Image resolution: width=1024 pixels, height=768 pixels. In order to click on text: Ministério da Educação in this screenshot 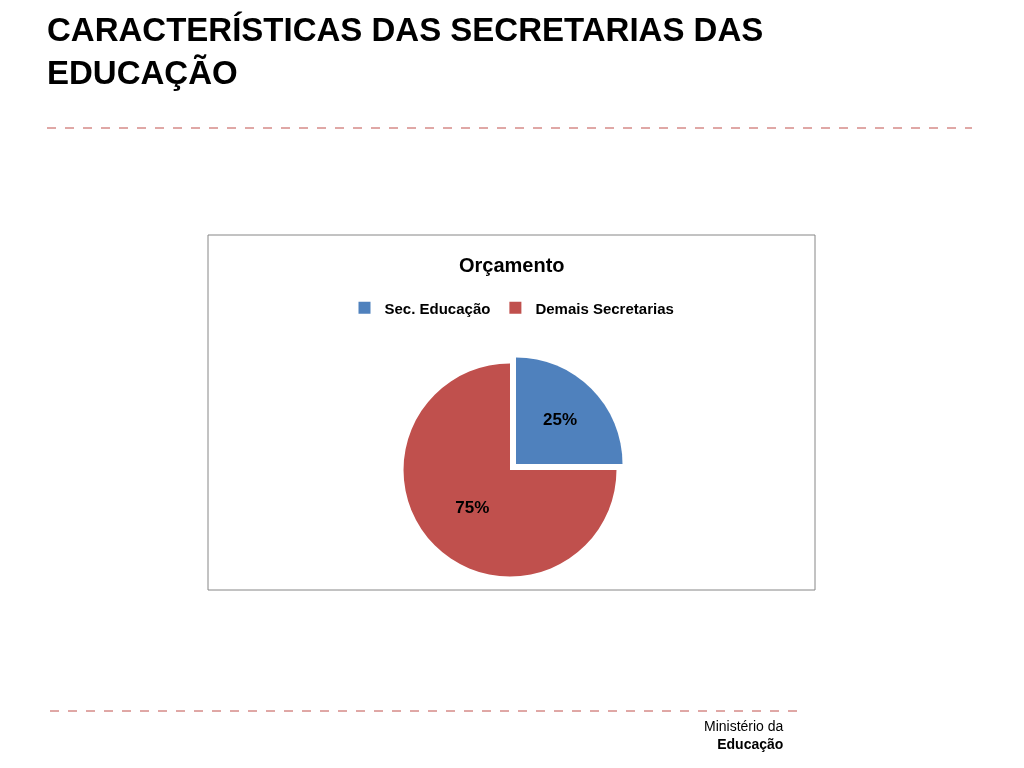, I will do `click(744, 735)`.